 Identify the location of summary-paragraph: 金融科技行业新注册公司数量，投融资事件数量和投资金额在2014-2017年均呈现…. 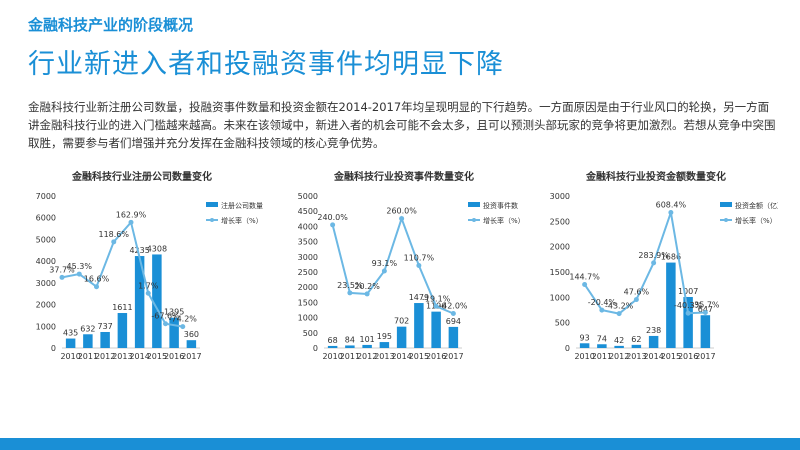
(402, 125).